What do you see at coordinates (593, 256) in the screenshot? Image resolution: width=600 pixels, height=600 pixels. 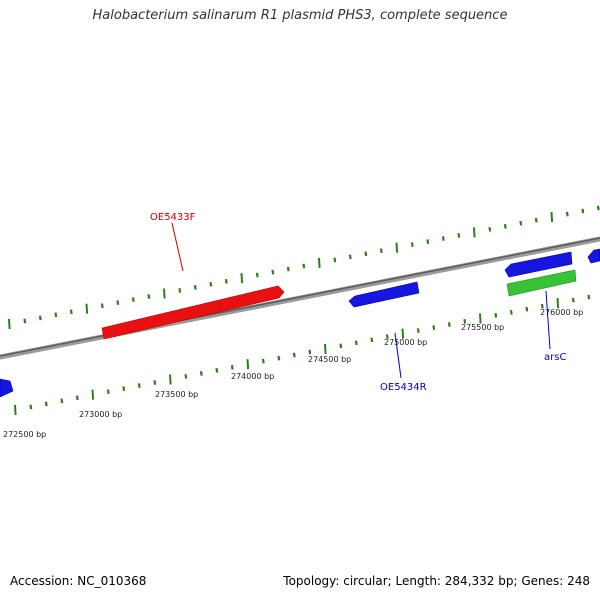 I see `gene-blue-right-edge-feature` at bounding box center [593, 256].